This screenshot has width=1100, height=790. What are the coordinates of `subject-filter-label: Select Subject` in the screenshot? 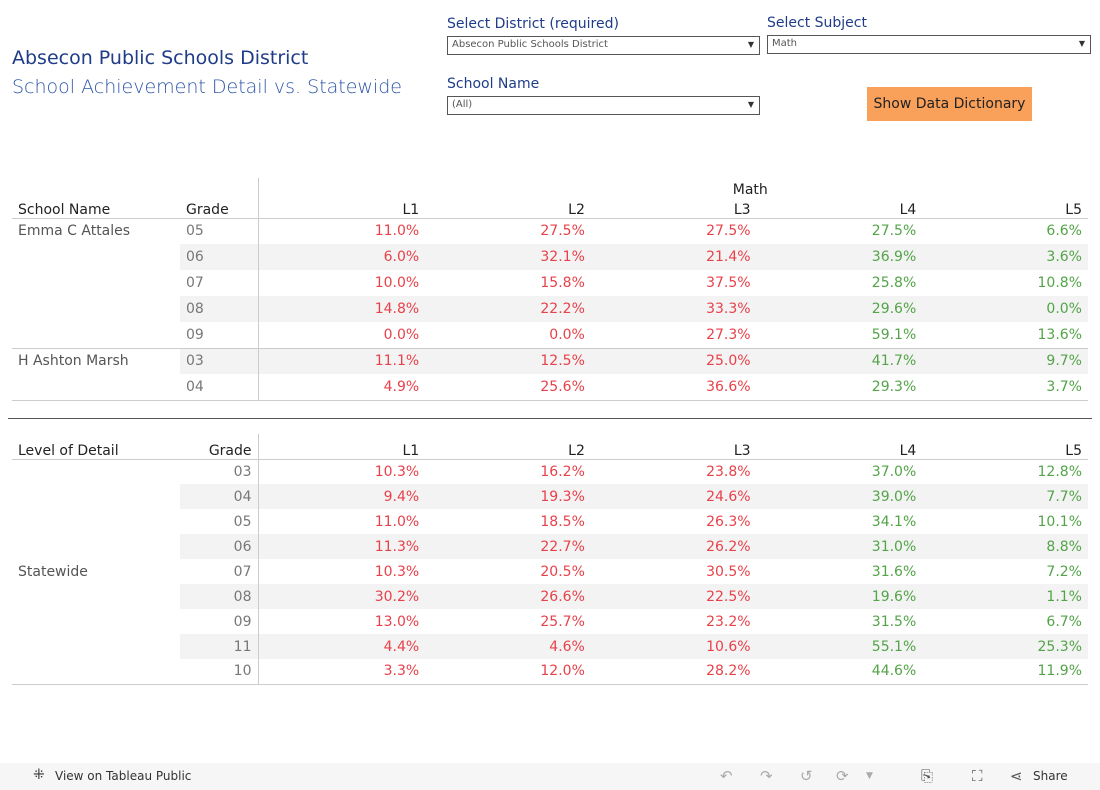 It's located at (817, 23).